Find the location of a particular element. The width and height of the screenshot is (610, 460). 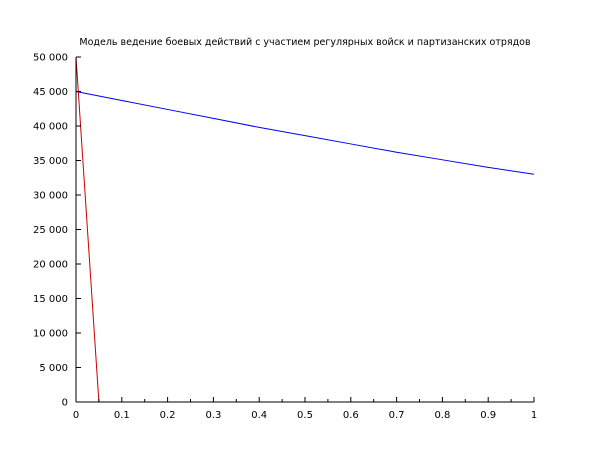

y-tick-label: 20 000 is located at coordinates (50, 265).